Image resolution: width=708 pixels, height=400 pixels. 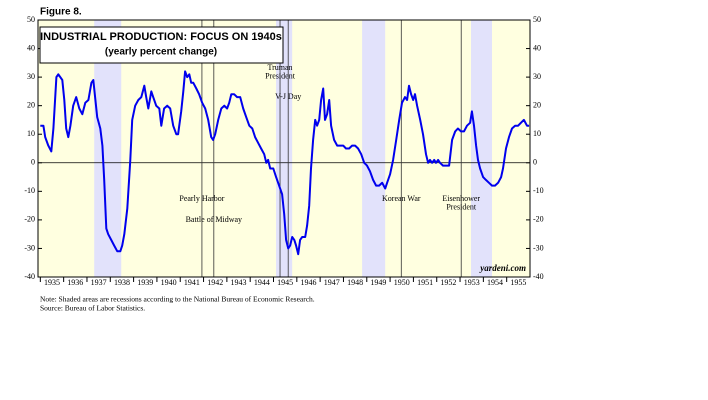 I want to click on x-tick-label: 1938, so click(x=122, y=282).